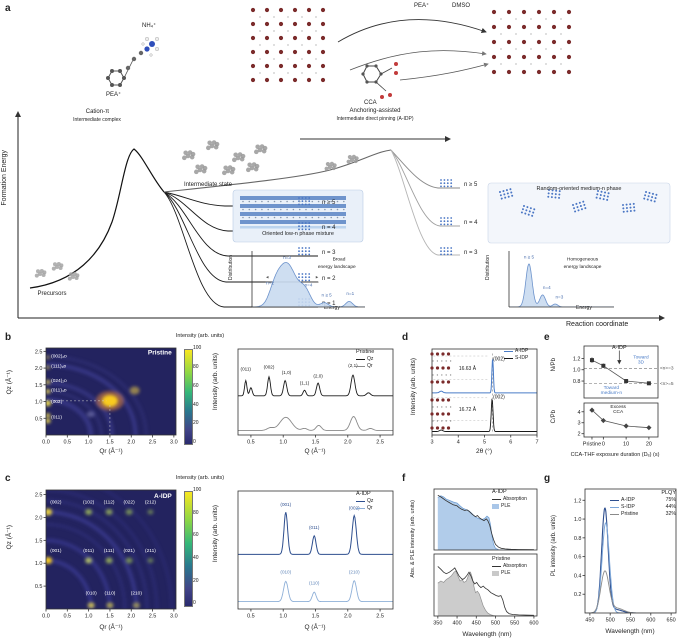 The image size is (685, 643). I want to click on pristine-map-xlabel: Qr (Å⁻¹), so click(111, 451).